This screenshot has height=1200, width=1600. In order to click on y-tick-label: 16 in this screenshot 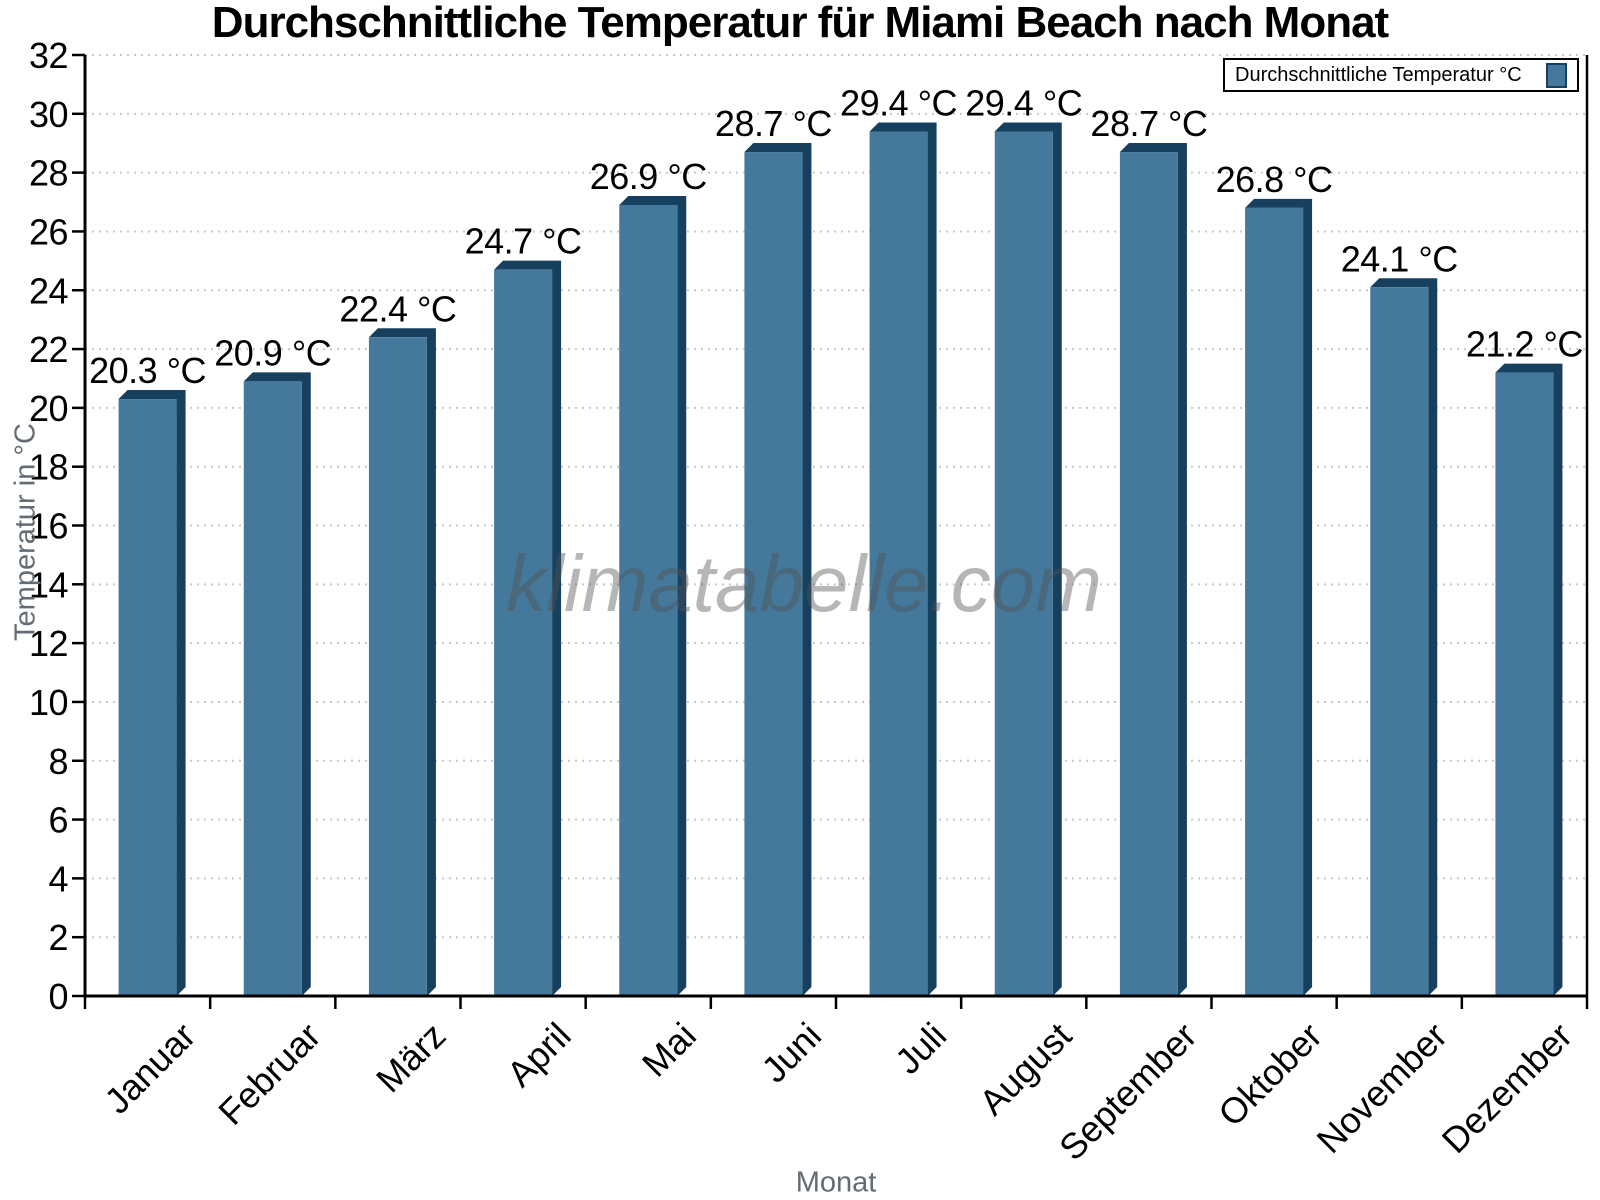, I will do `click(48, 526)`.